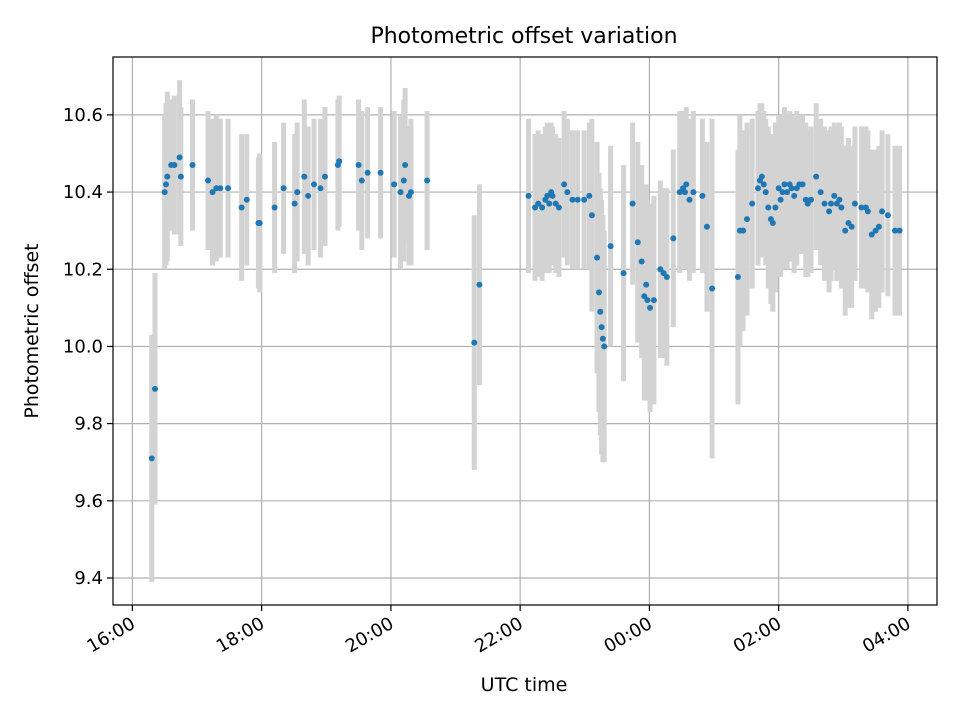 Image resolution: width=960 pixels, height=720 pixels. What do you see at coordinates (110, 635) in the screenshot?
I see `x-tick-label: 16:00` at bounding box center [110, 635].